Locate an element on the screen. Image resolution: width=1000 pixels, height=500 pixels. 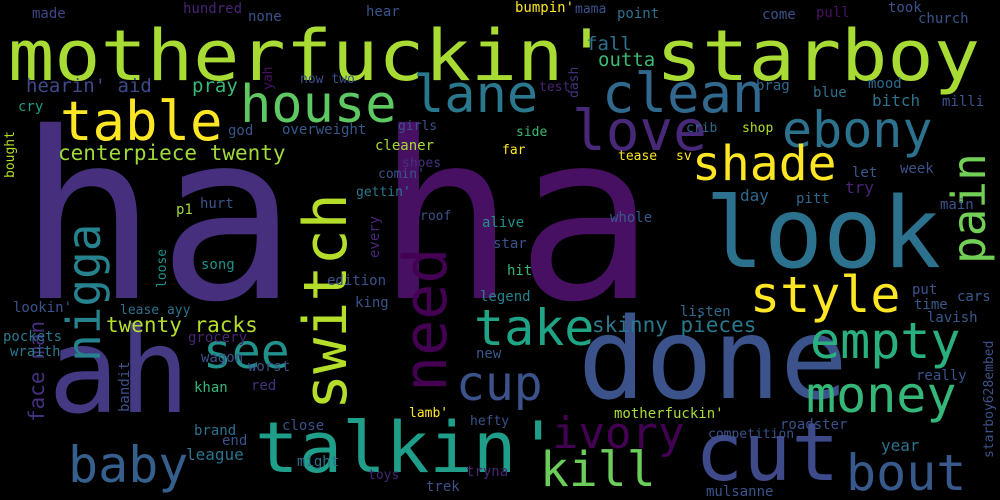
word: cry is located at coordinates (30, 107).